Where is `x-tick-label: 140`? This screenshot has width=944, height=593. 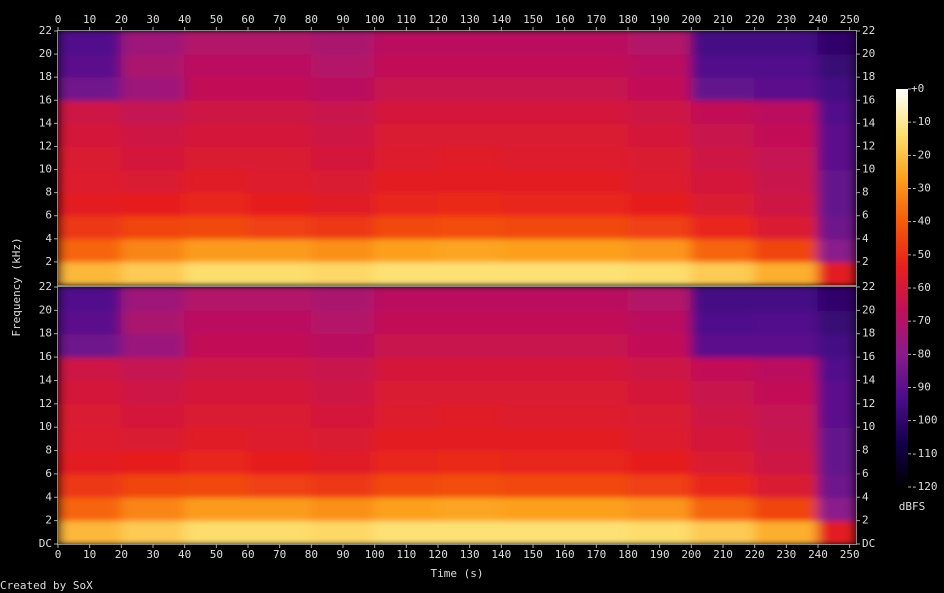
x-tick-label: 140 is located at coordinates (501, 554).